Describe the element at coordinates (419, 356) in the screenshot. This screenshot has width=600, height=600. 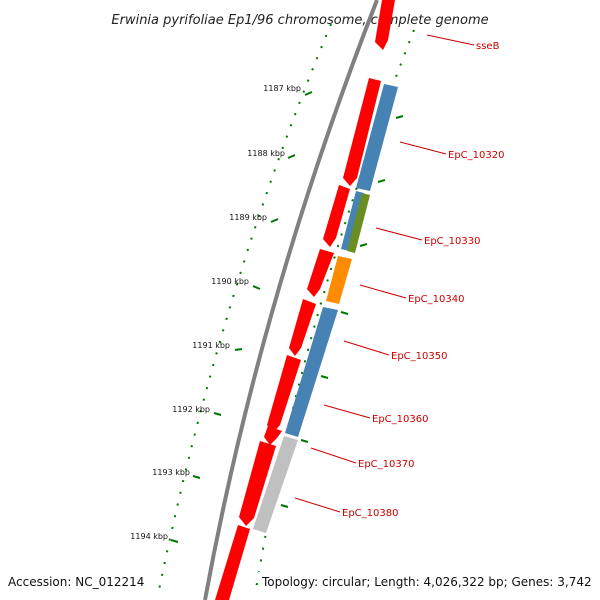
I see `gene-label-epc-10350: EpC_10350` at that location.